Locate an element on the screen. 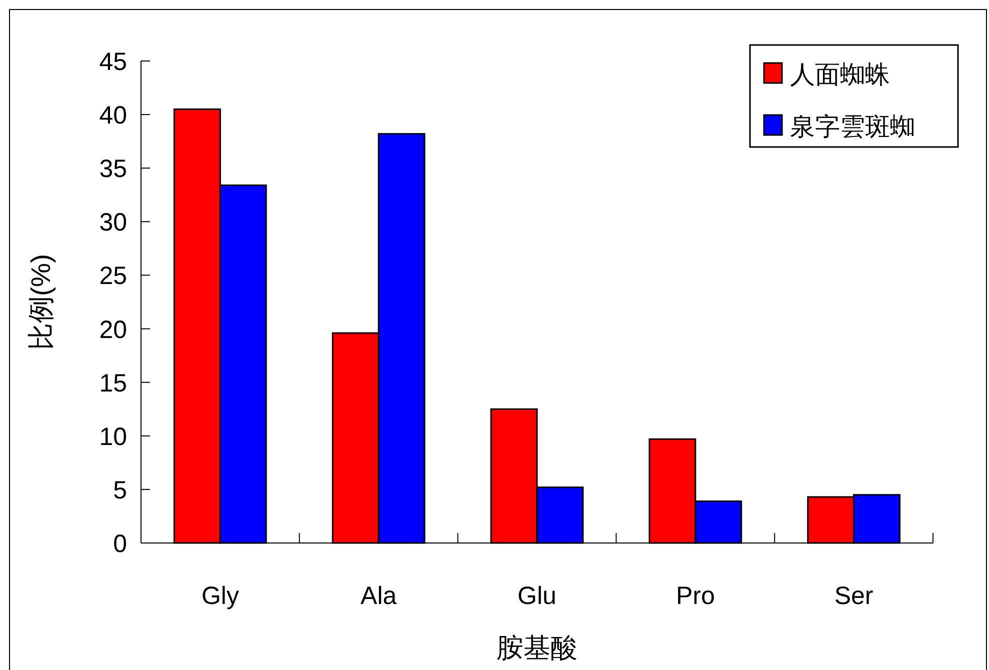  xtick: Pro is located at coordinates (695, 596).